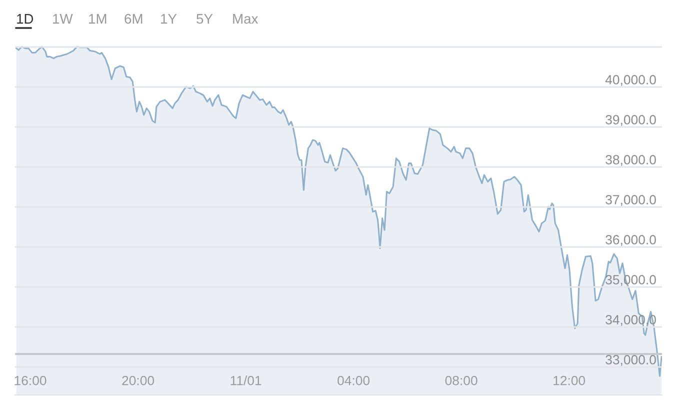  I want to click on y-tick-label: 40,000.0, so click(630, 80).